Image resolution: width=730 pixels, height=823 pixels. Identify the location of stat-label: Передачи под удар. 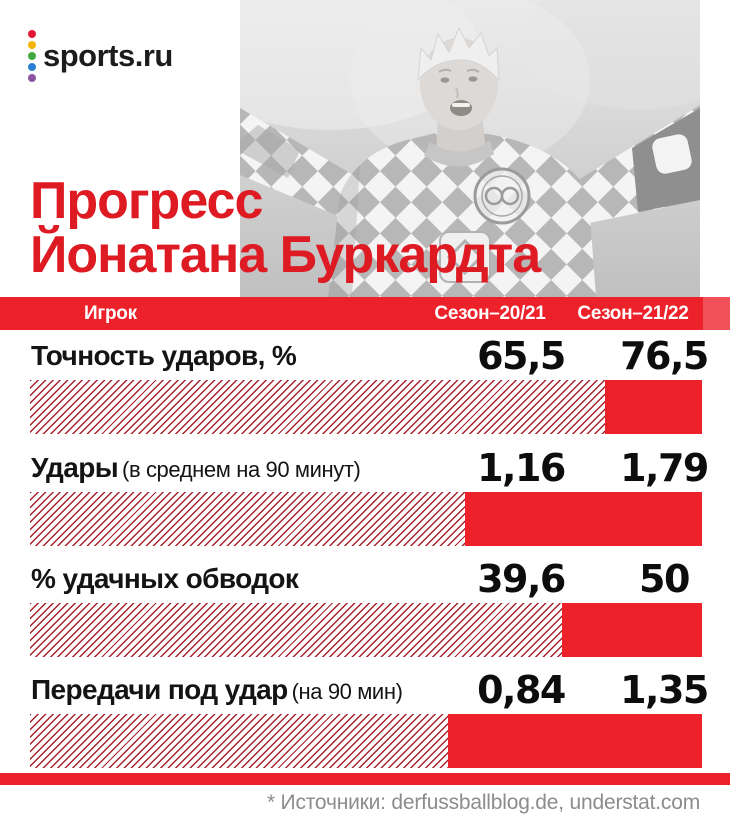
(159, 689).